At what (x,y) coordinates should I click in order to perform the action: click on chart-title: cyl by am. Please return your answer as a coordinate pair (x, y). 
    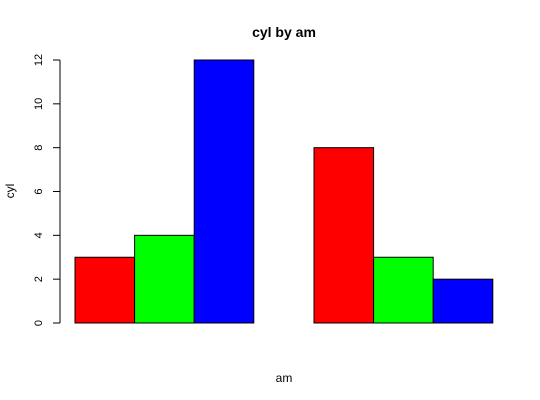
    Looking at the image, I should click on (284, 32).